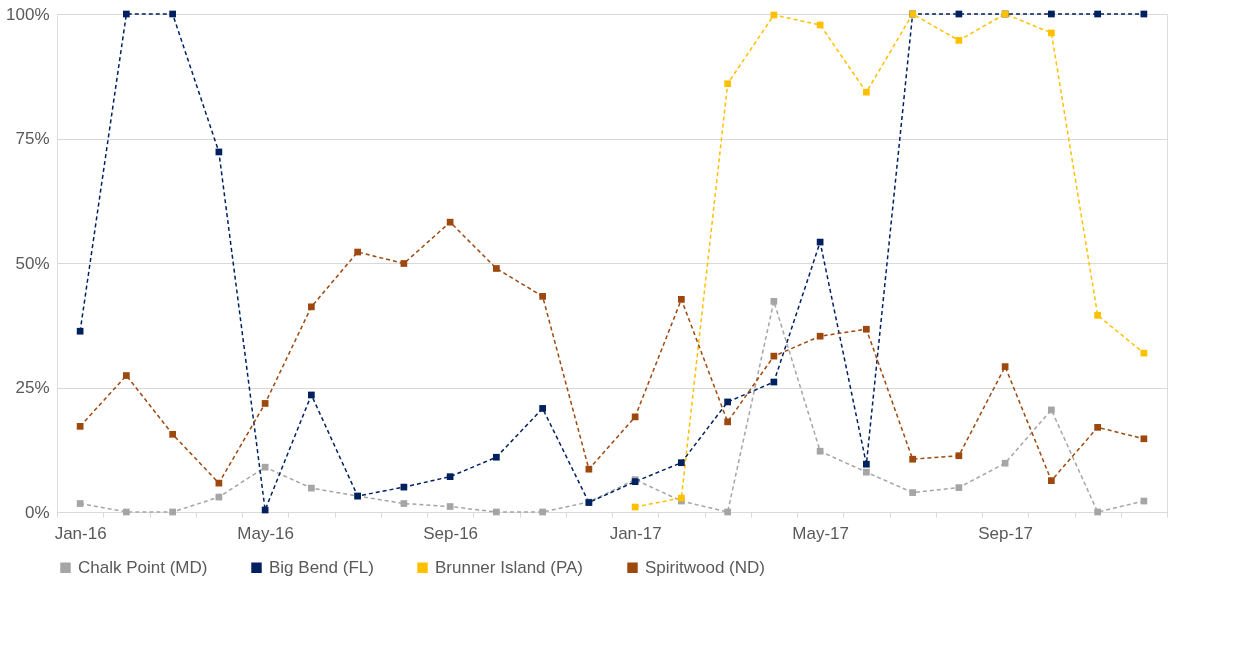 The height and width of the screenshot is (654, 1248). I want to click on x-tick-label: Jan-16, so click(80, 533).